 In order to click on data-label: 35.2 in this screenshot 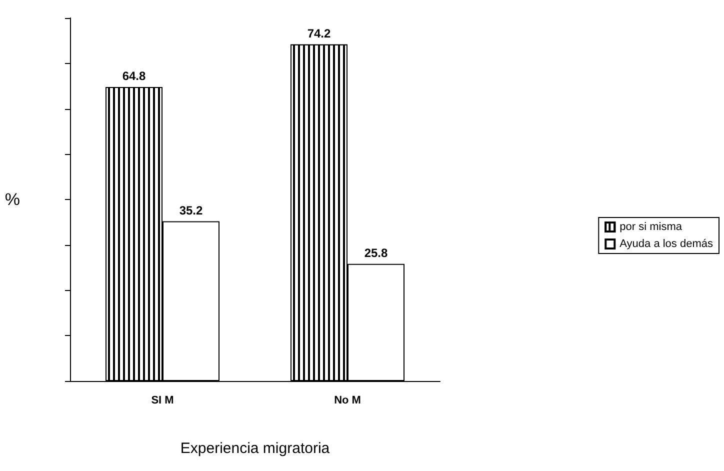, I will do `click(191, 210)`.